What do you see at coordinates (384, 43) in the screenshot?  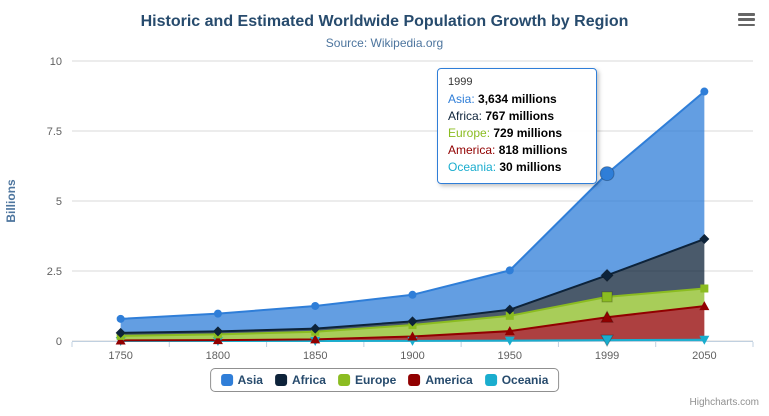 I see `chart-subtitle: Source: Wikipedia.org` at bounding box center [384, 43].